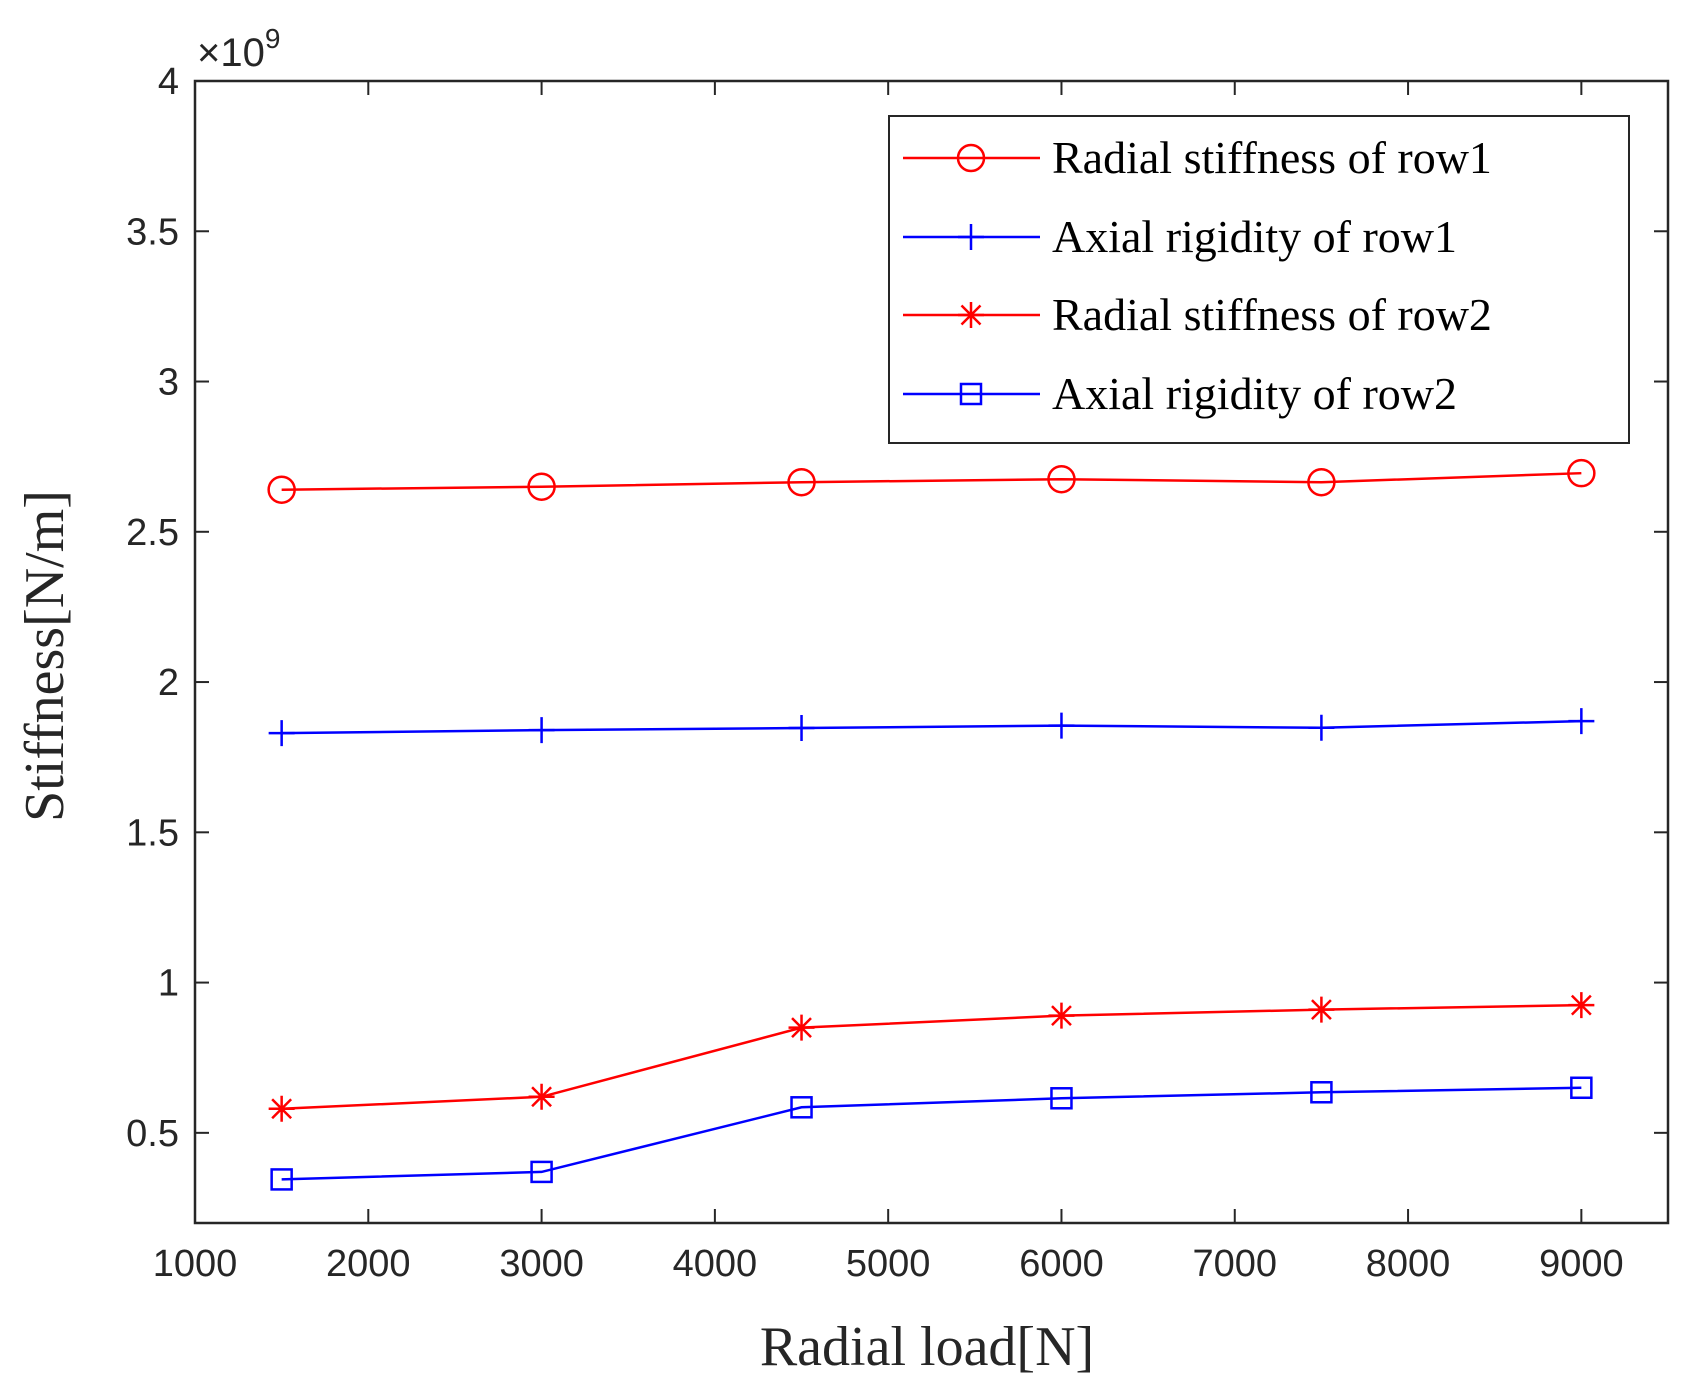 The image size is (1681, 1385). What do you see at coordinates (1272, 157) in the screenshot?
I see `legend-label-1: Radial stiffness of row1` at bounding box center [1272, 157].